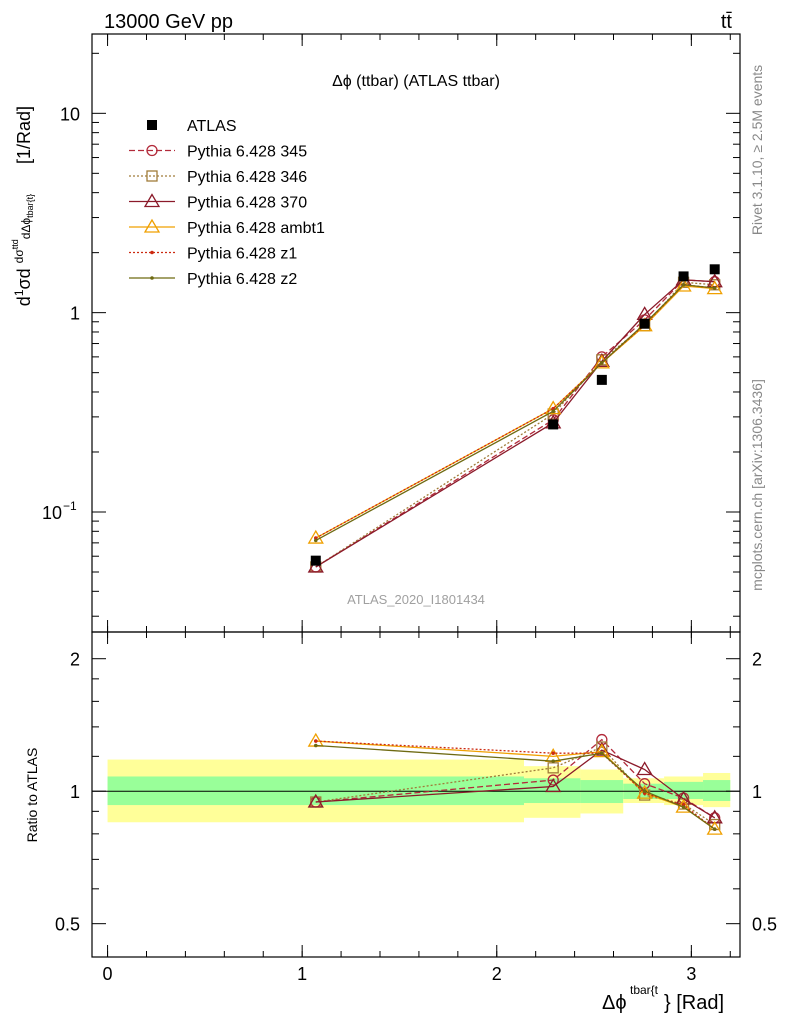 This screenshot has width=786, height=1024. Describe the element at coordinates (757, 792) in the screenshot. I see `ratio-tick-label-right: 1` at that location.